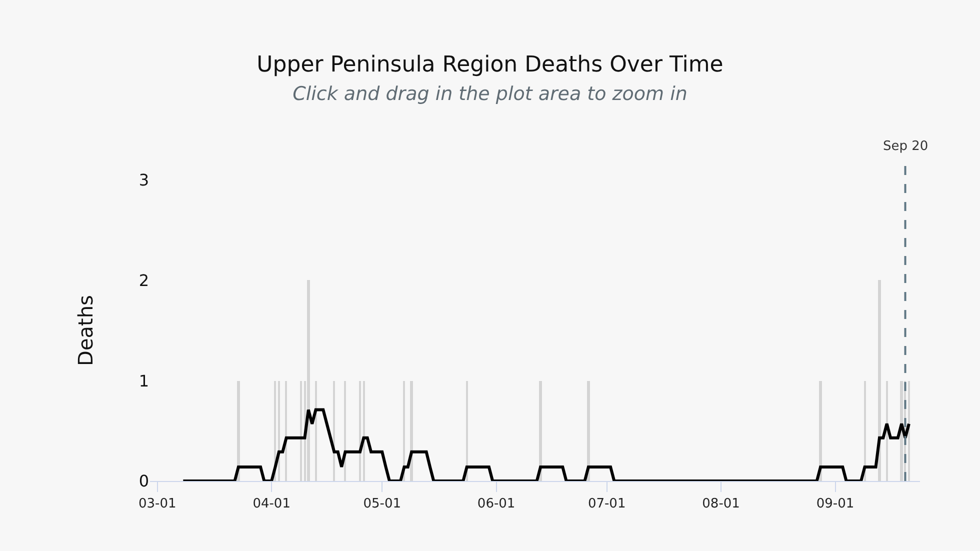 The height and width of the screenshot is (551, 980). What do you see at coordinates (721, 504) in the screenshot?
I see `x-tick-label: 08-01` at bounding box center [721, 504].